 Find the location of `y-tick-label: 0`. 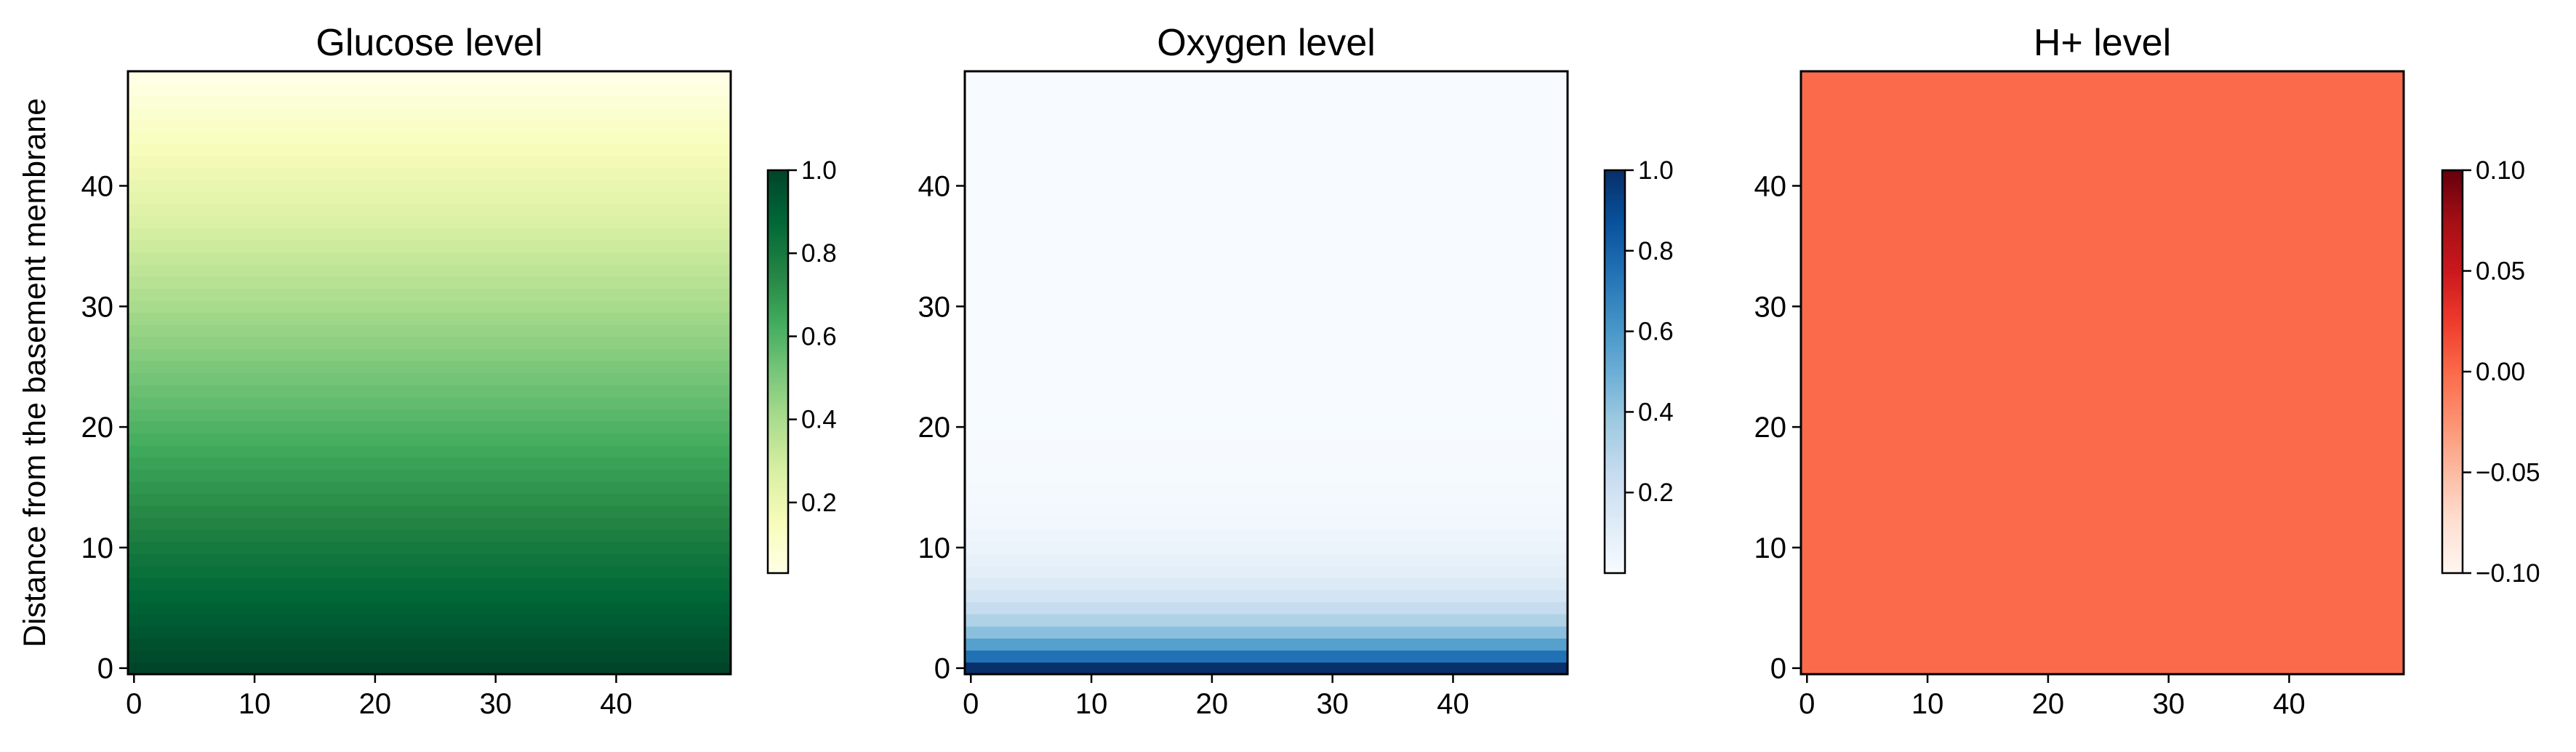

y-tick-label: 0 is located at coordinates (1778, 669).